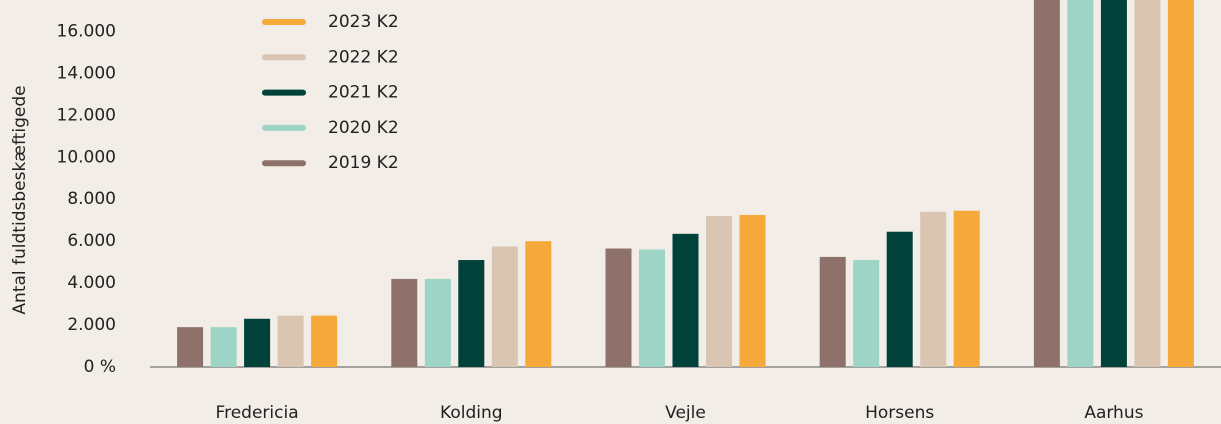 This screenshot has height=424, width=1221. What do you see at coordinates (363, 163) in the screenshot?
I see `legend-label: 2019 K2` at bounding box center [363, 163].